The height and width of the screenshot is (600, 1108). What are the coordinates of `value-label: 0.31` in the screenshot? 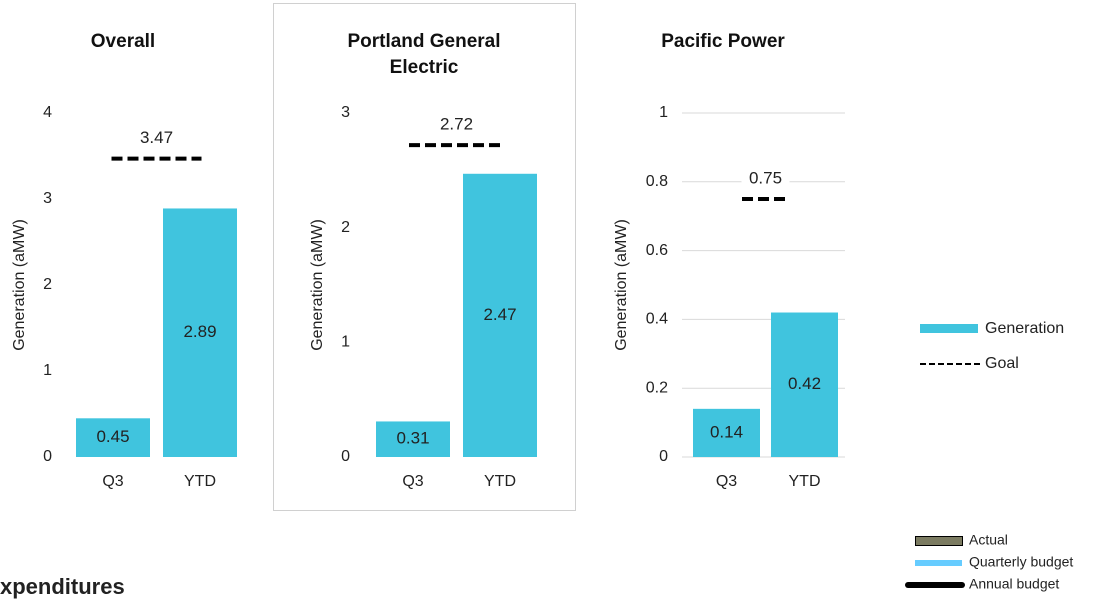 It's located at (412, 438).